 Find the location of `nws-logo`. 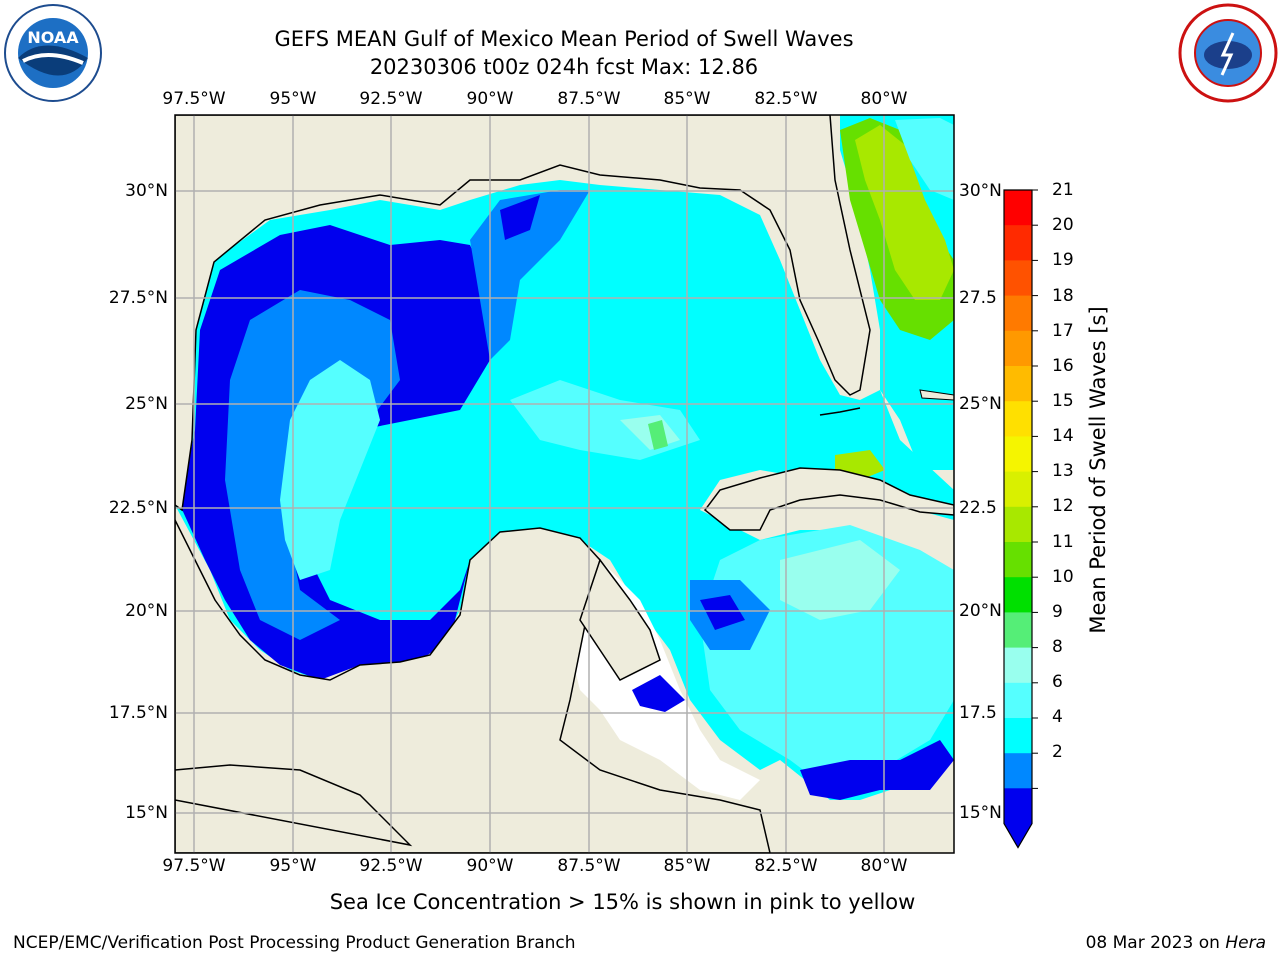

nws-logo is located at coordinates (1228, 53).